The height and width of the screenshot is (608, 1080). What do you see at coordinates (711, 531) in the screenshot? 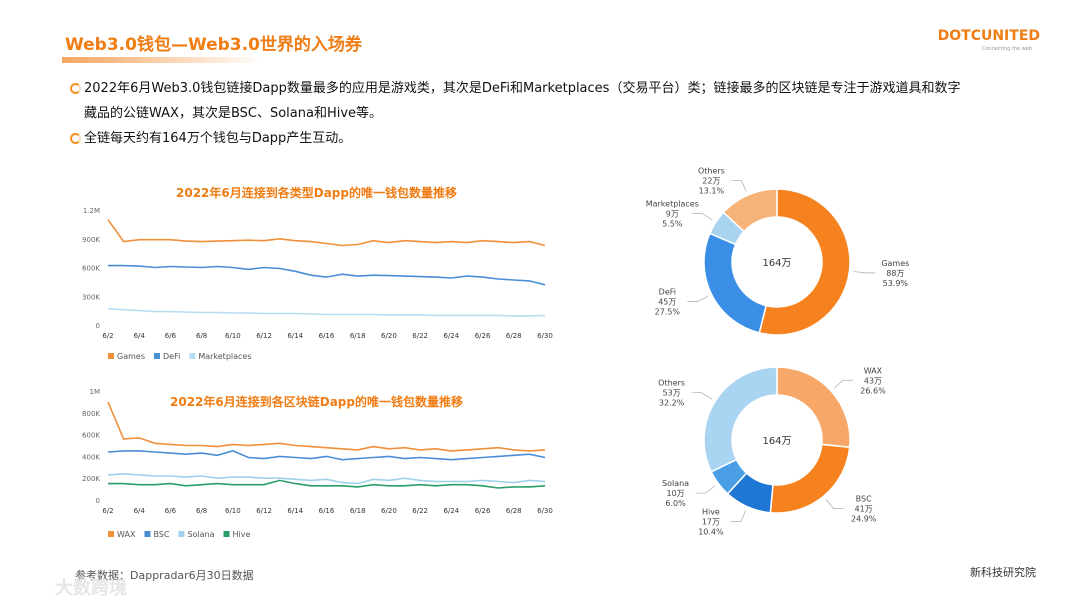
I see `slice-label: 10.4%` at bounding box center [711, 531].